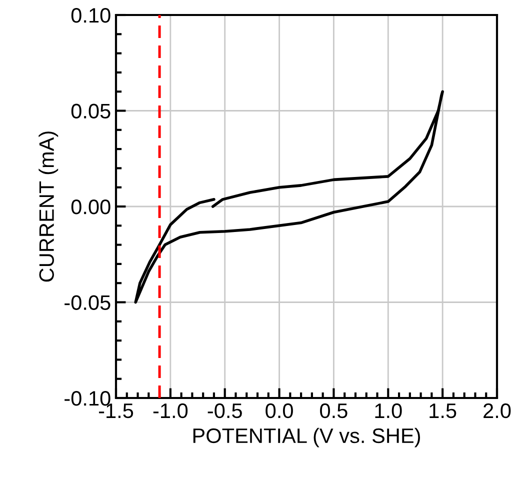 The height and width of the screenshot is (486, 517). Describe the element at coordinates (90, 111) in the screenshot. I see `y-tick-label: 0.05` at that location.